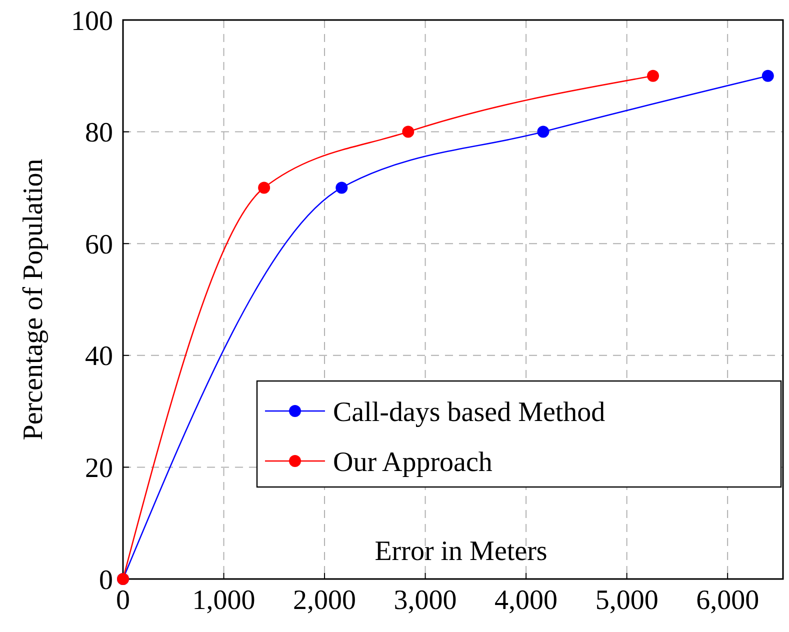 Image resolution: width=789 pixels, height=632 pixels. I want to click on legend-label: Call-days based Method, so click(469, 412).